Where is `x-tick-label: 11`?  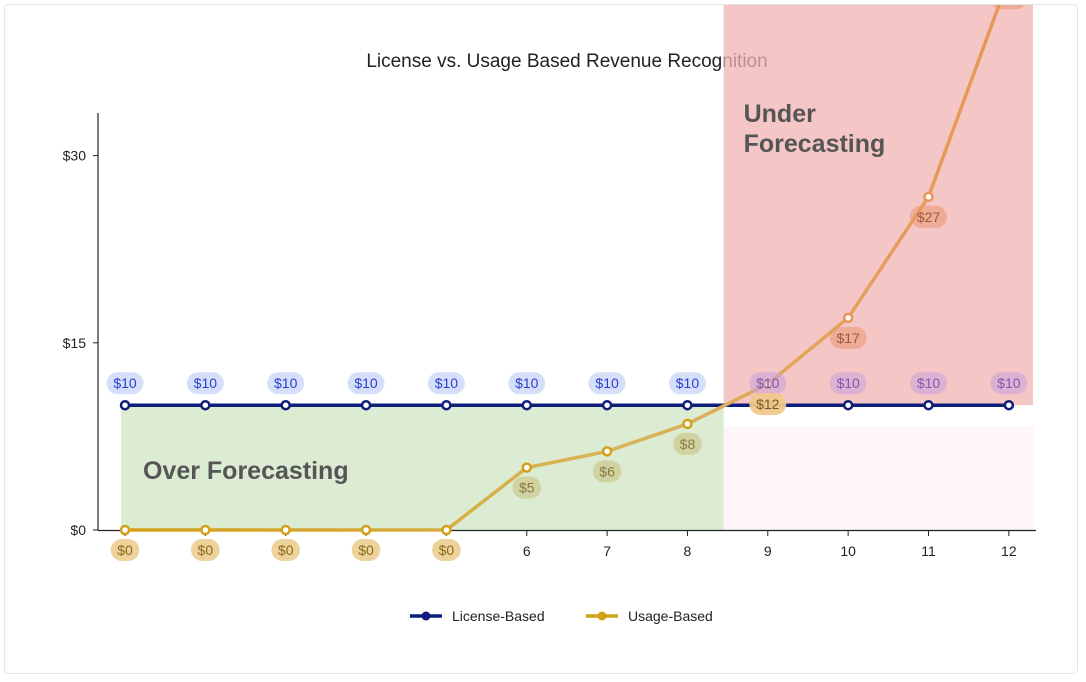 x-tick-label: 11 is located at coordinates (928, 551).